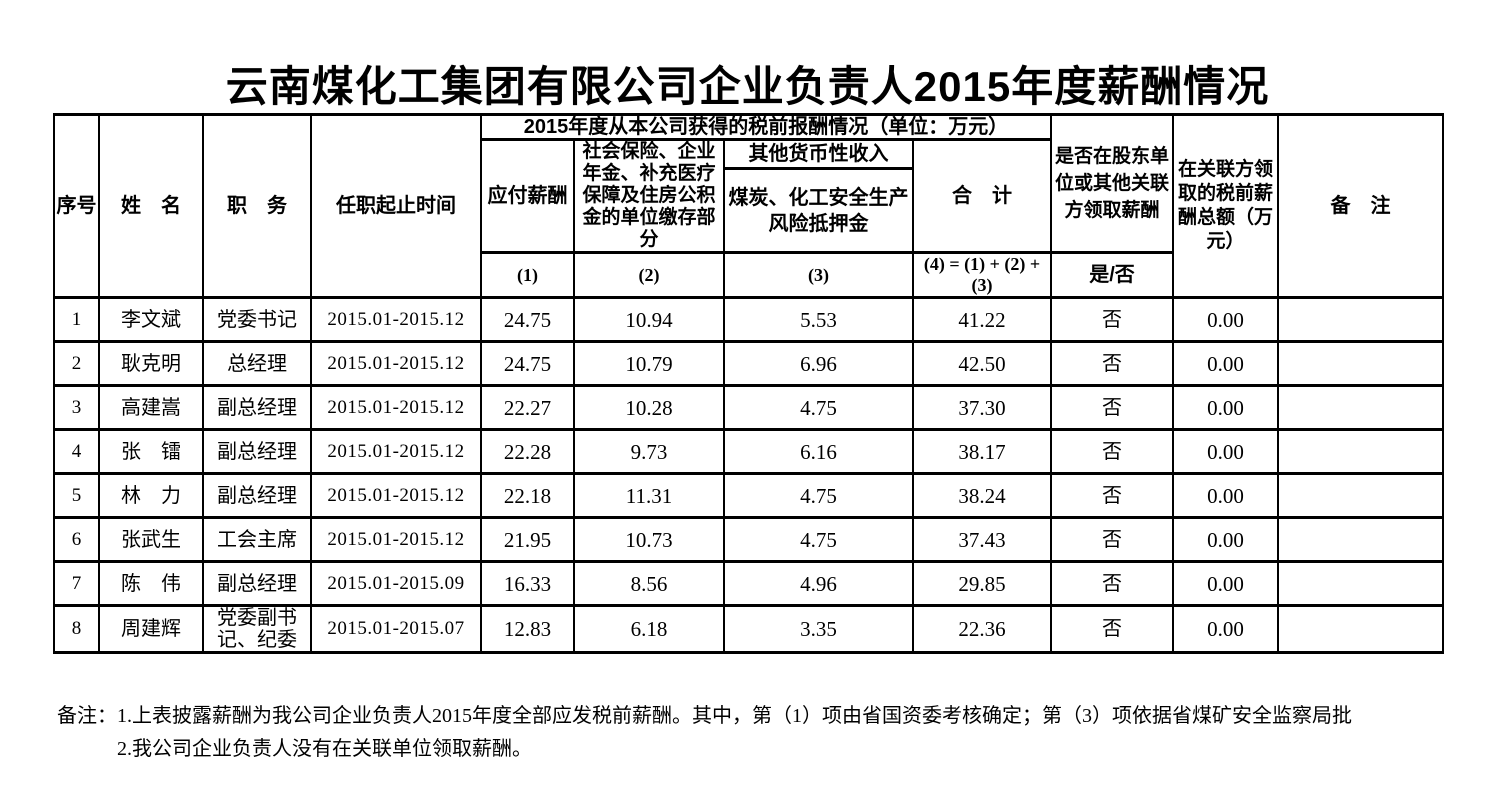 The height and width of the screenshot is (785, 1495). Describe the element at coordinates (257, 629) in the screenshot. I see `cell-position: 党委副书记、纪委` at that location.